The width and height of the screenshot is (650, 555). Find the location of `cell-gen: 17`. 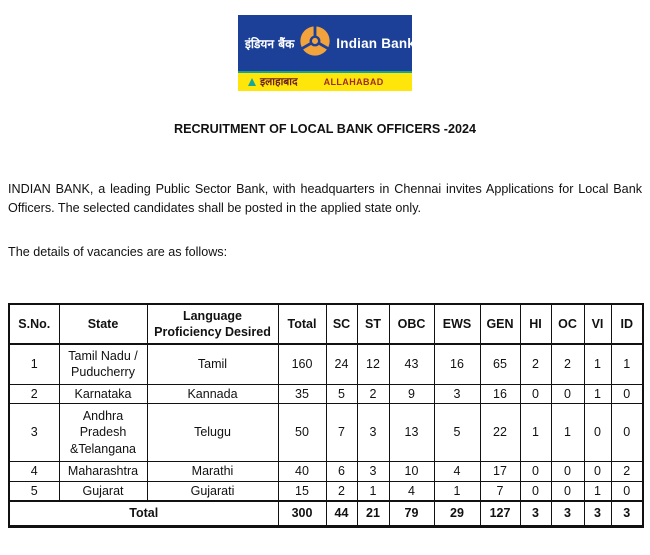

cell-gen: 17 is located at coordinates (500, 471).